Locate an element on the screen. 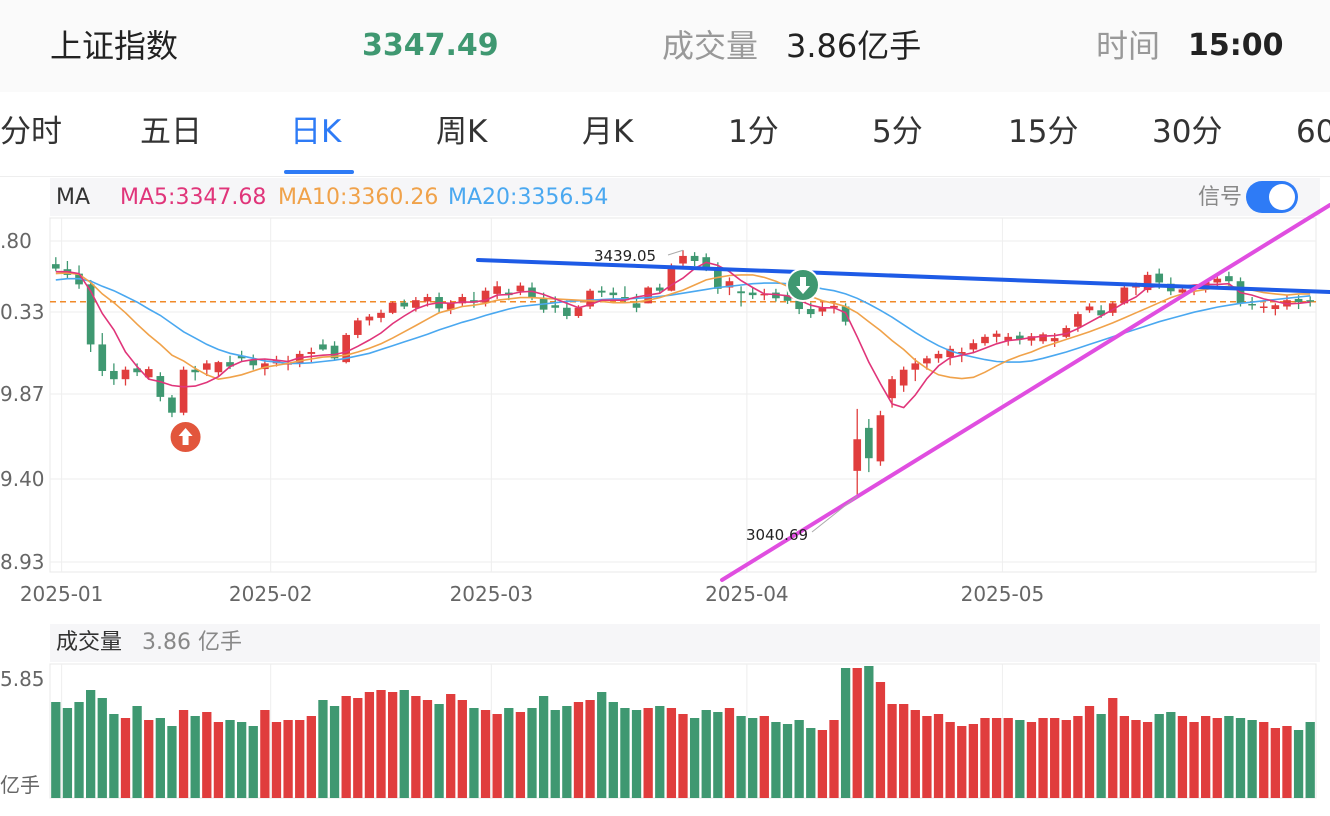 The height and width of the screenshot is (816, 1330). tab-five-day: 五日 is located at coordinates (171, 132).